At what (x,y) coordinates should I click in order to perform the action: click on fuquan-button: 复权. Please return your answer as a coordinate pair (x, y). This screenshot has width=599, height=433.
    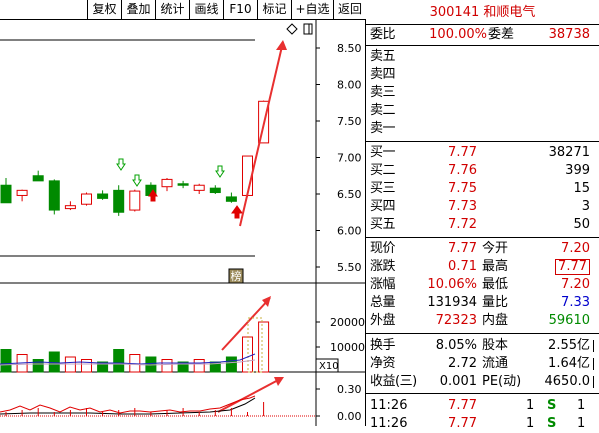
    Looking at the image, I should click on (104, 10).